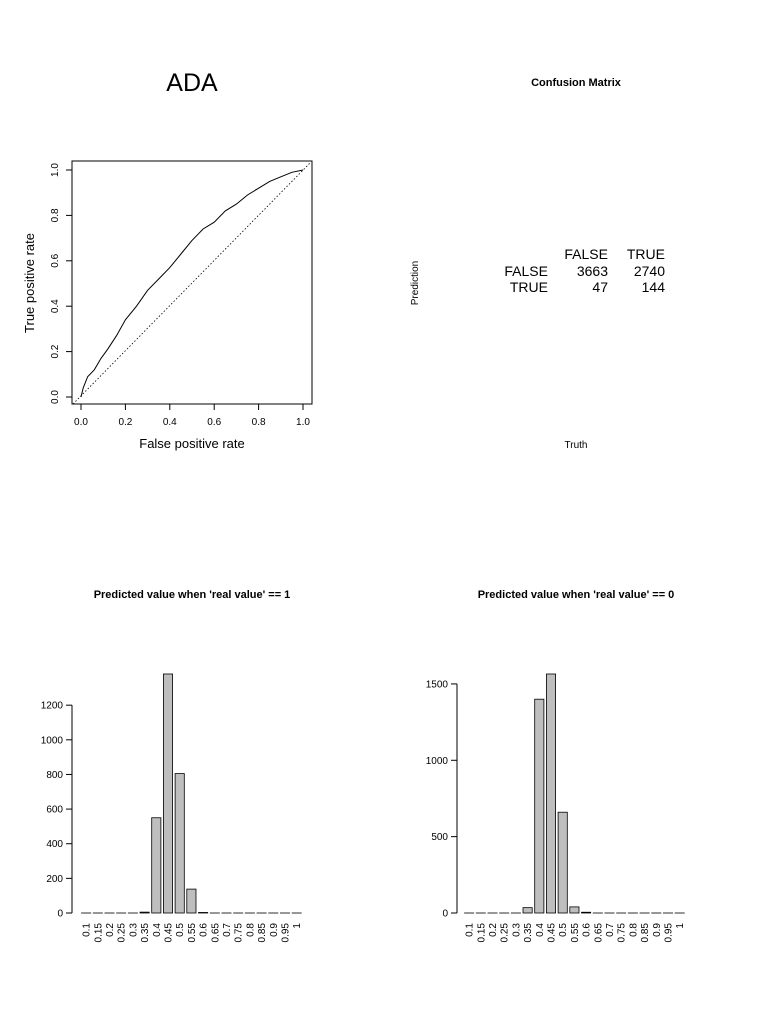 The image size is (768, 1024). I want to click on row-header-false: FALSE, so click(526, 271).